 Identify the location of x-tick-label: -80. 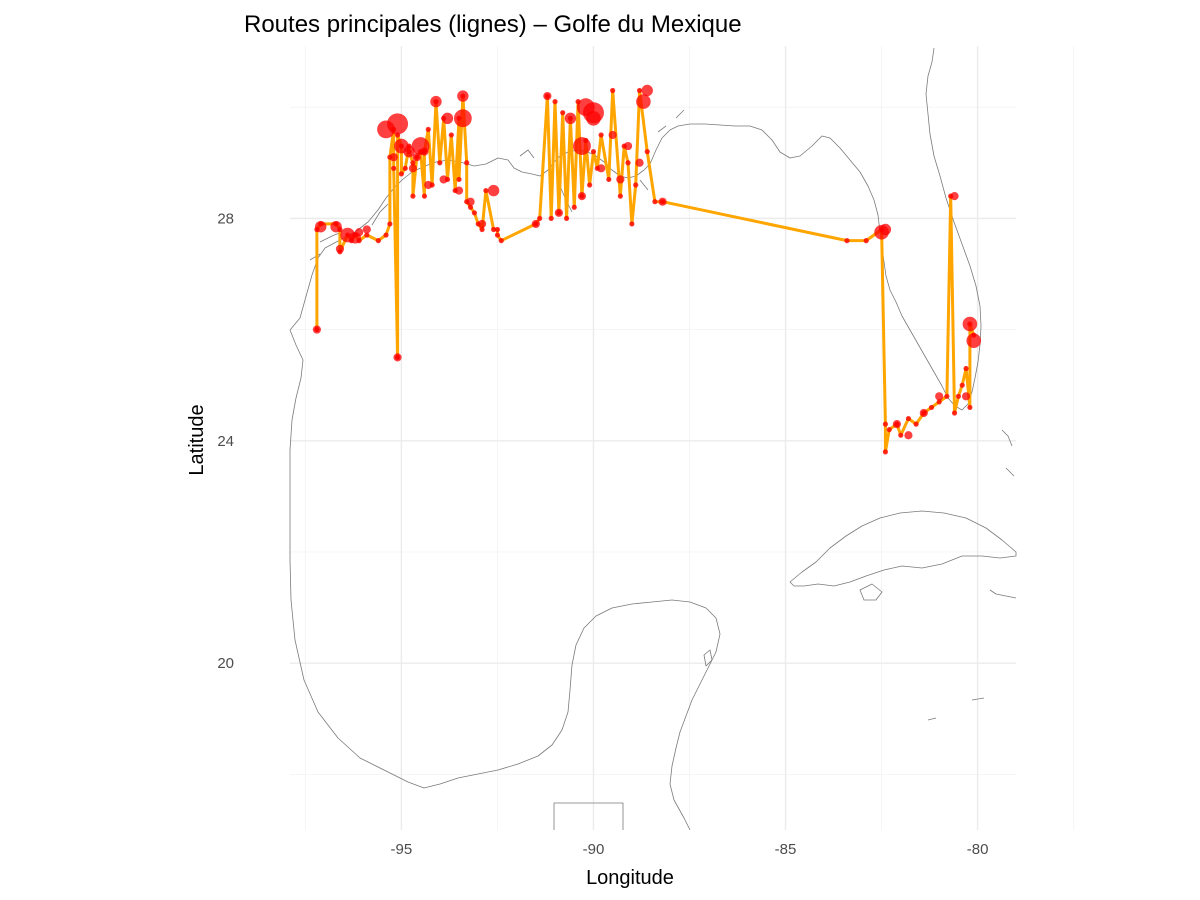
(978, 849).